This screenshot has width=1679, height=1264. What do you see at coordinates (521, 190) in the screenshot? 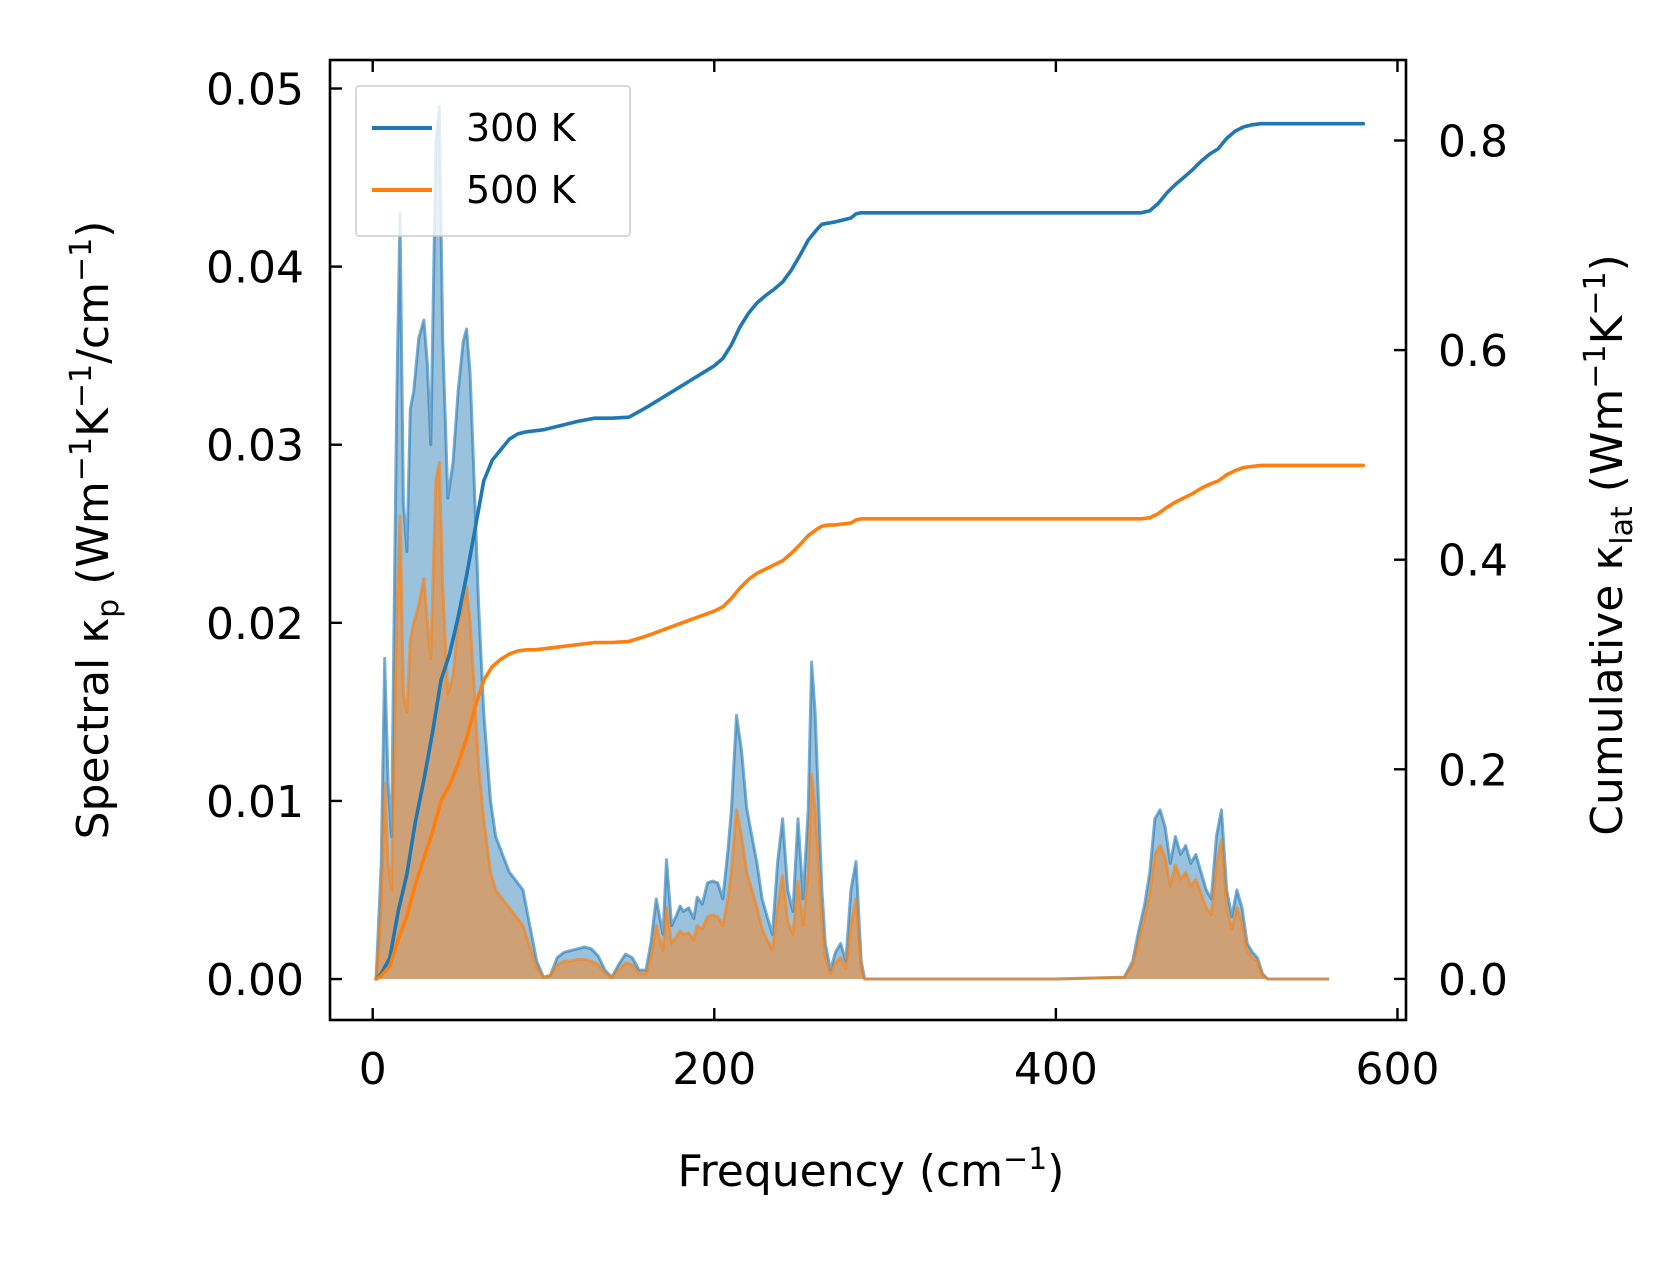
I see `legend-label-500k: 500 K` at bounding box center [521, 190].